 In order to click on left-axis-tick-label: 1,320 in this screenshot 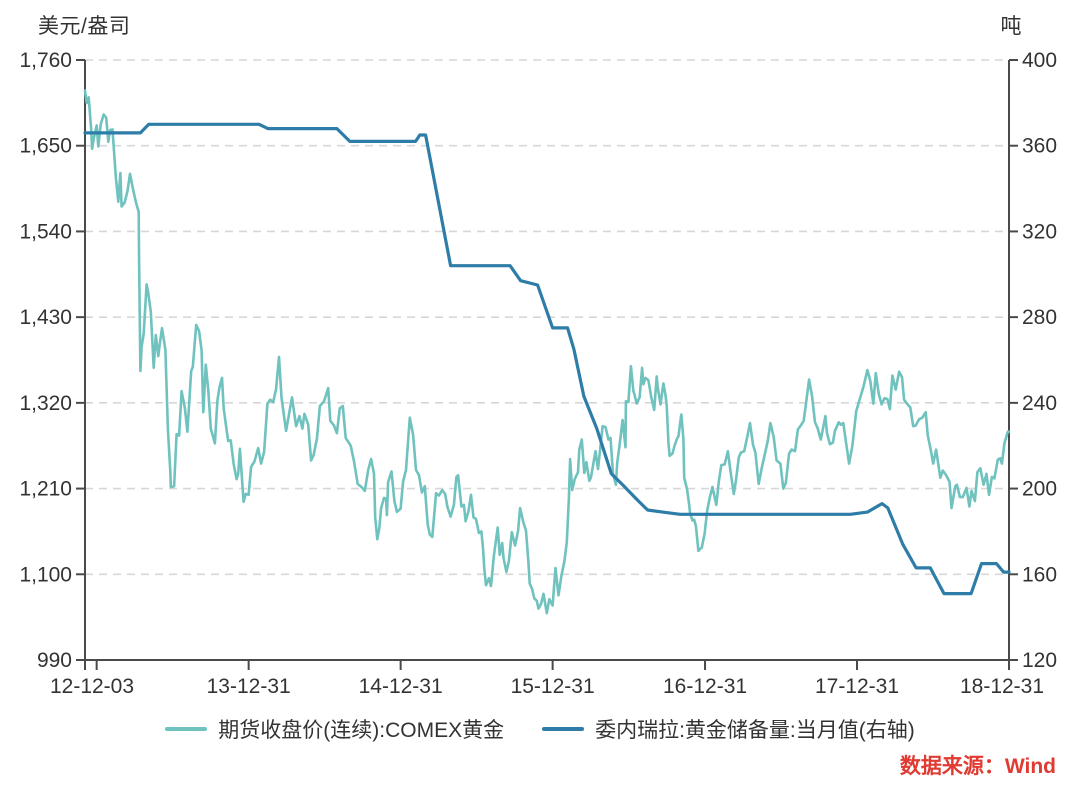, I will do `click(45, 403)`.